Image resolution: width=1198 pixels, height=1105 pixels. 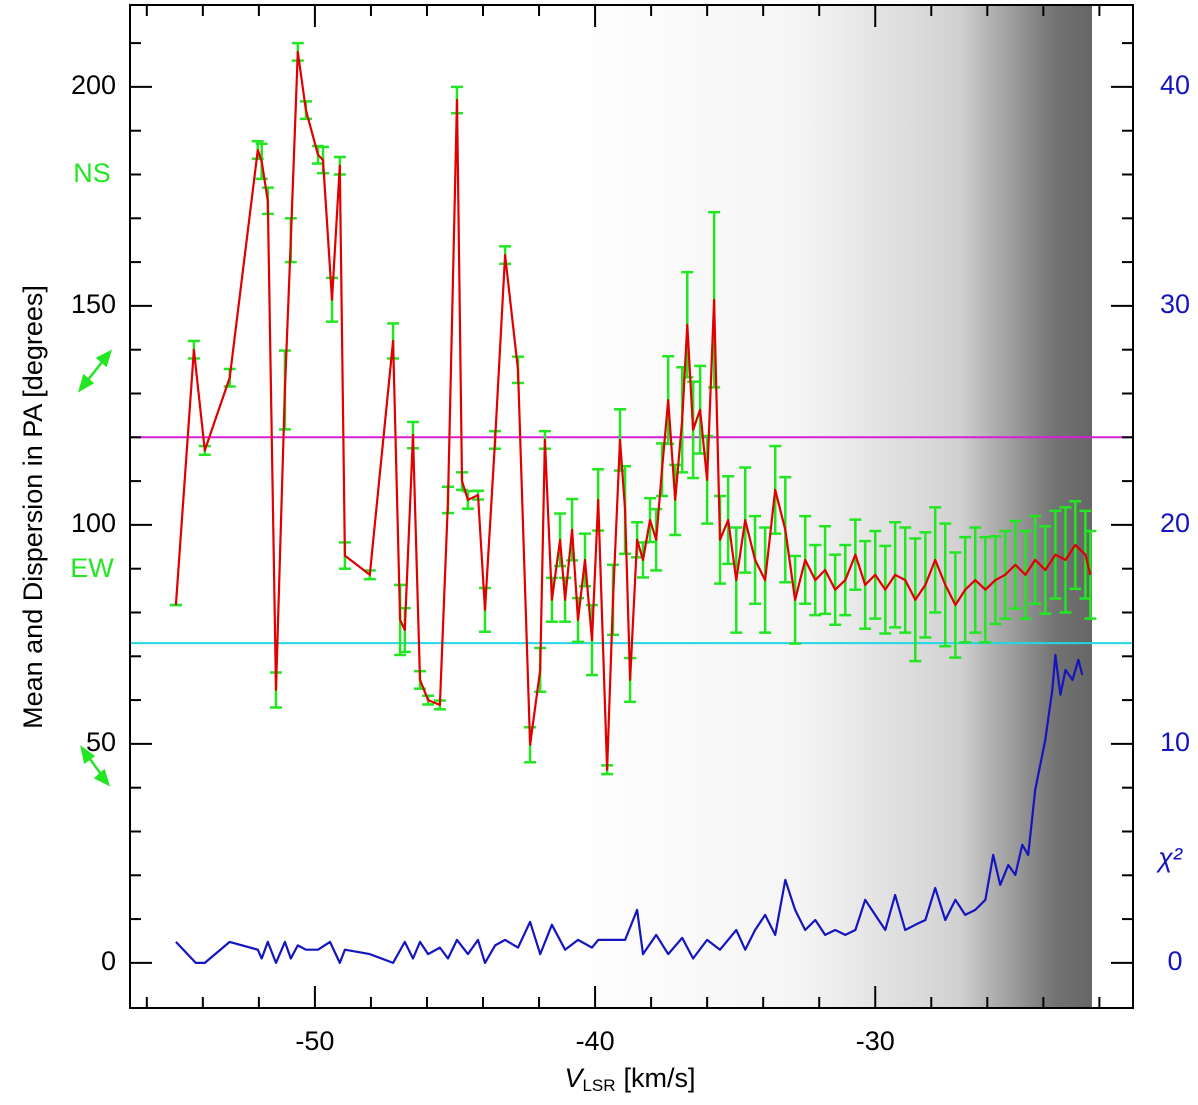 What do you see at coordinates (93, 85) in the screenshot?
I see `y-tick-label: 200` at bounding box center [93, 85].